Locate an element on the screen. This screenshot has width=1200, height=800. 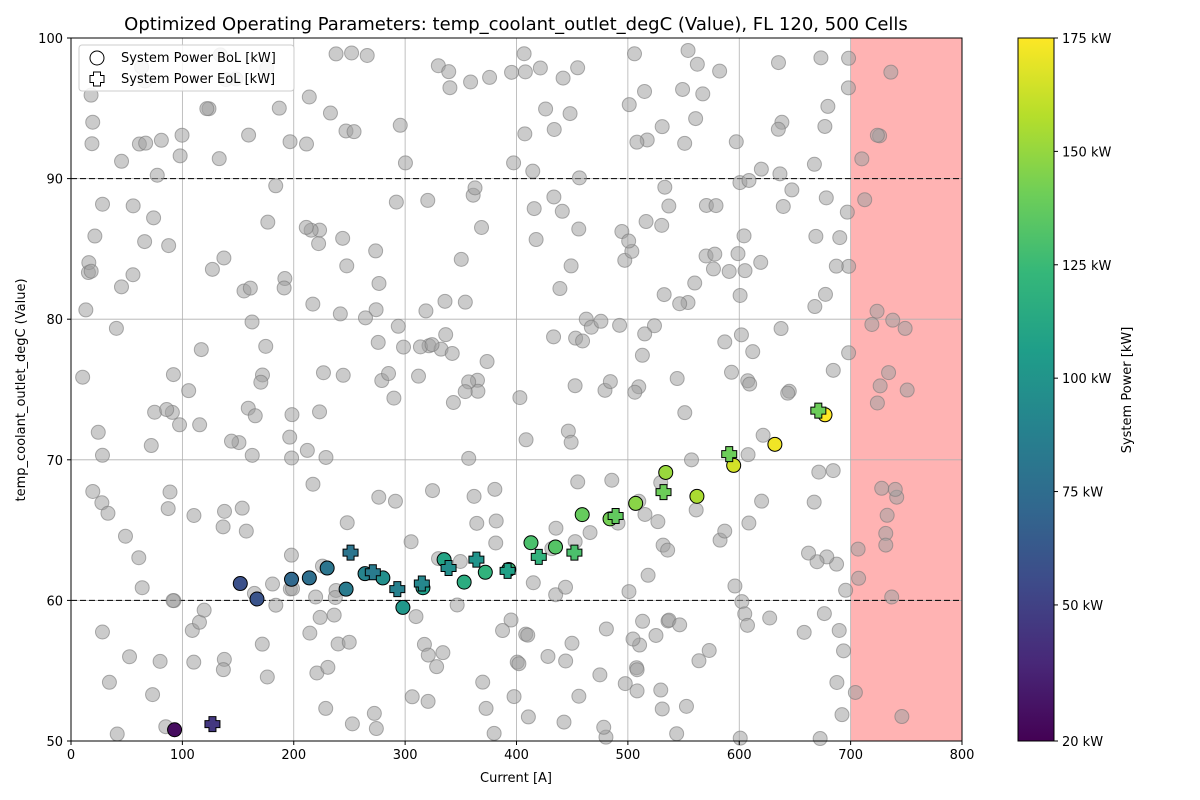
colorbar-tick-label: 100 kW is located at coordinates (1086, 379).